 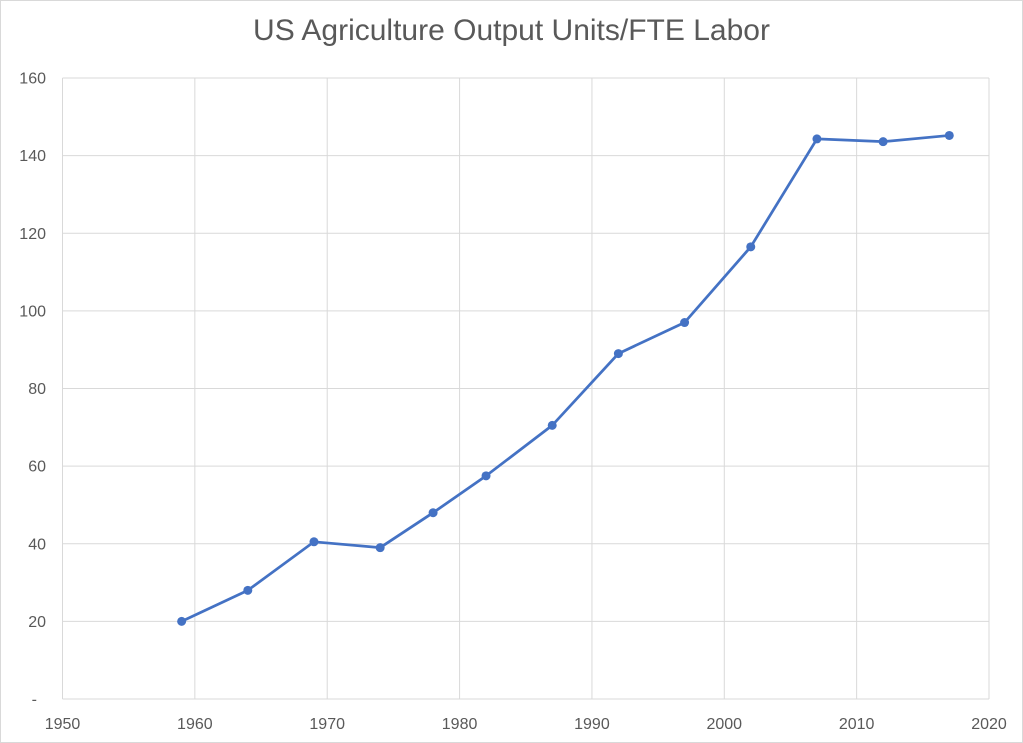 What do you see at coordinates (857, 724) in the screenshot?
I see `x-axis-tick-label: 2010` at bounding box center [857, 724].